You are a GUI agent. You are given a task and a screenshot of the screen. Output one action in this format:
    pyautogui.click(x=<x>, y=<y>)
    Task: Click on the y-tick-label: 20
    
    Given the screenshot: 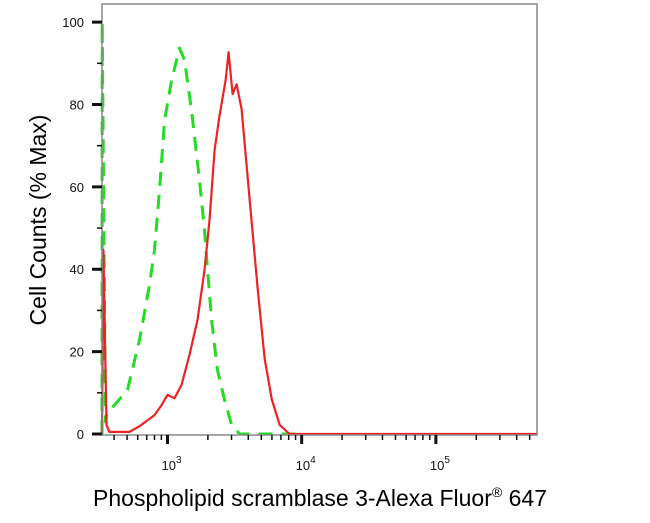 What is the action you would take?
    pyautogui.click(x=77, y=352)
    